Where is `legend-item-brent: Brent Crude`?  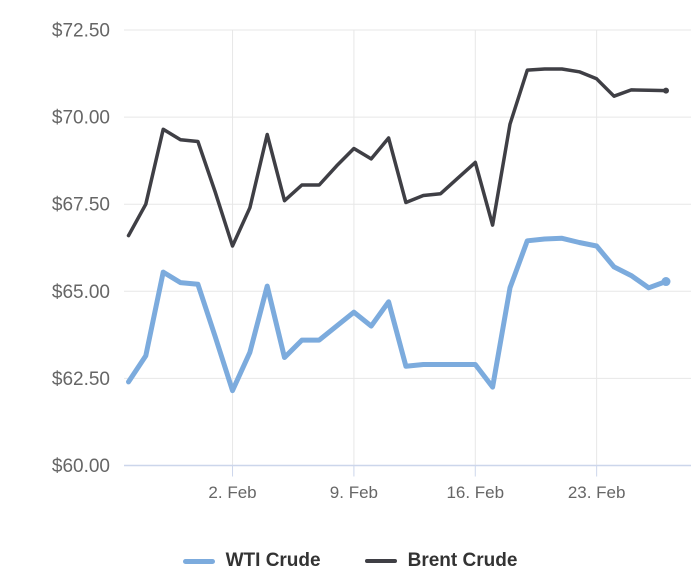 legend-item-brent: Brent Crude is located at coordinates (441, 561).